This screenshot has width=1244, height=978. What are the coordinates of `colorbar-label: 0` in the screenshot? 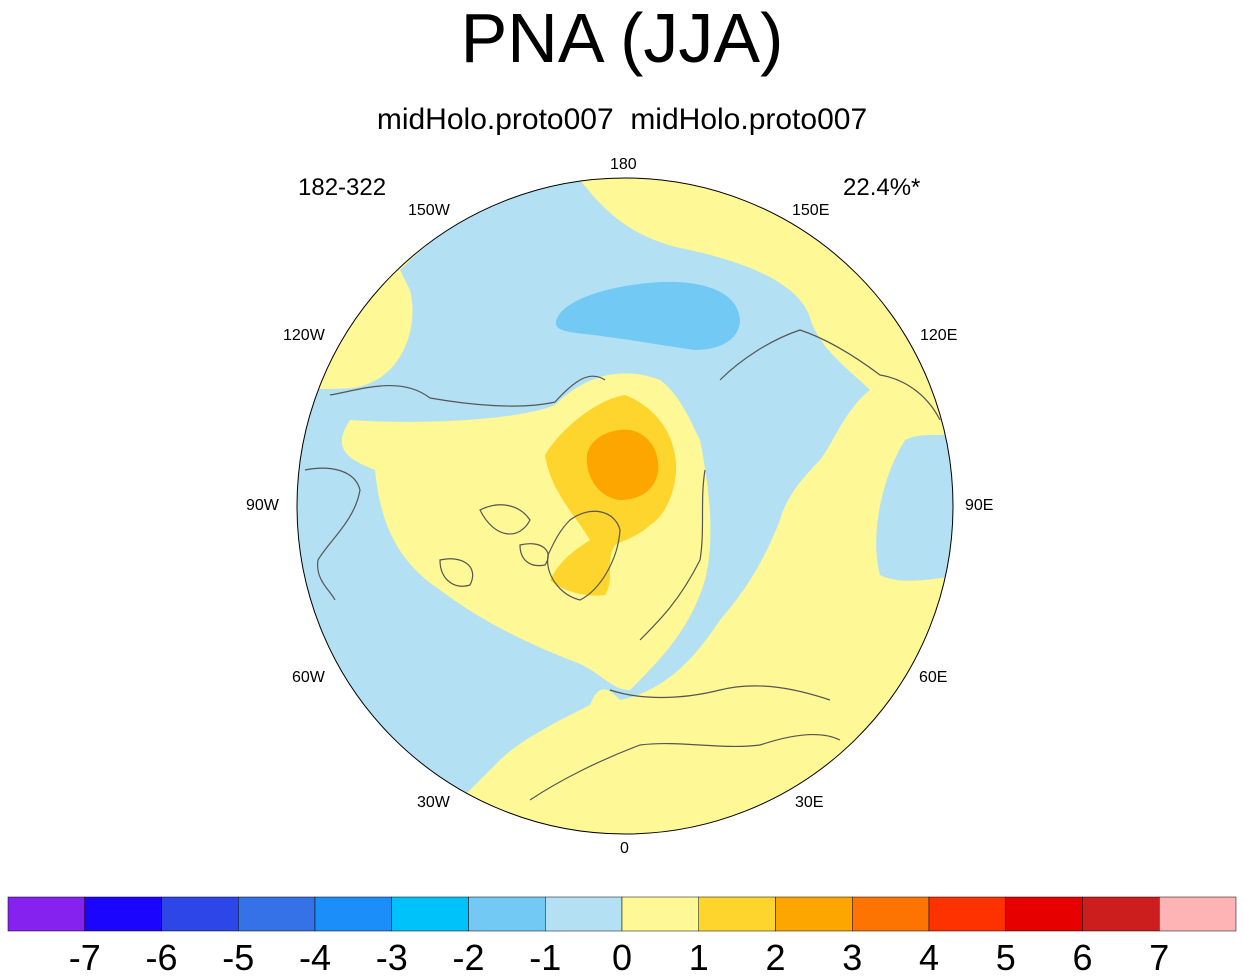 It's located at (622, 957).